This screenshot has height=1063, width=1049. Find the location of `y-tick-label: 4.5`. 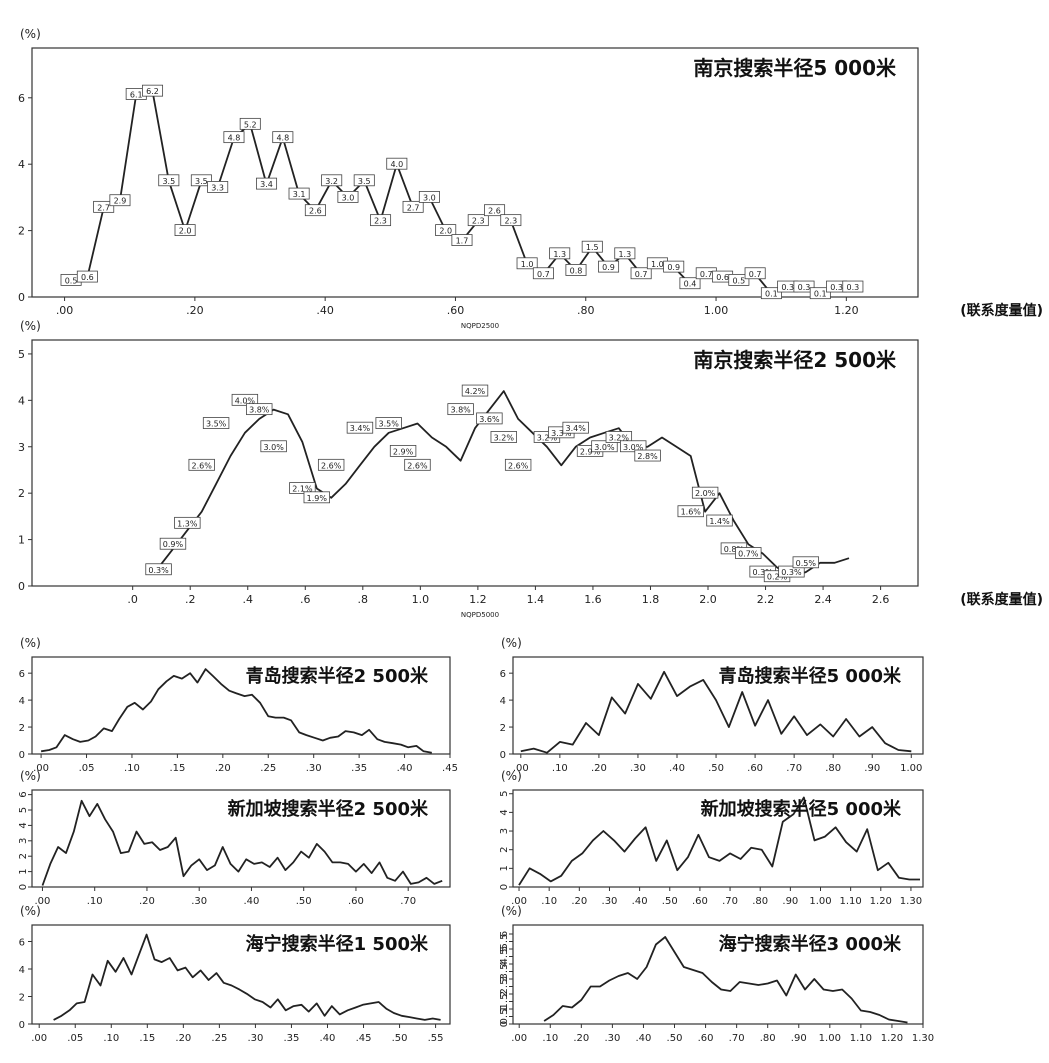

y-tick-label: 4.5 is located at coordinates (504, 957).